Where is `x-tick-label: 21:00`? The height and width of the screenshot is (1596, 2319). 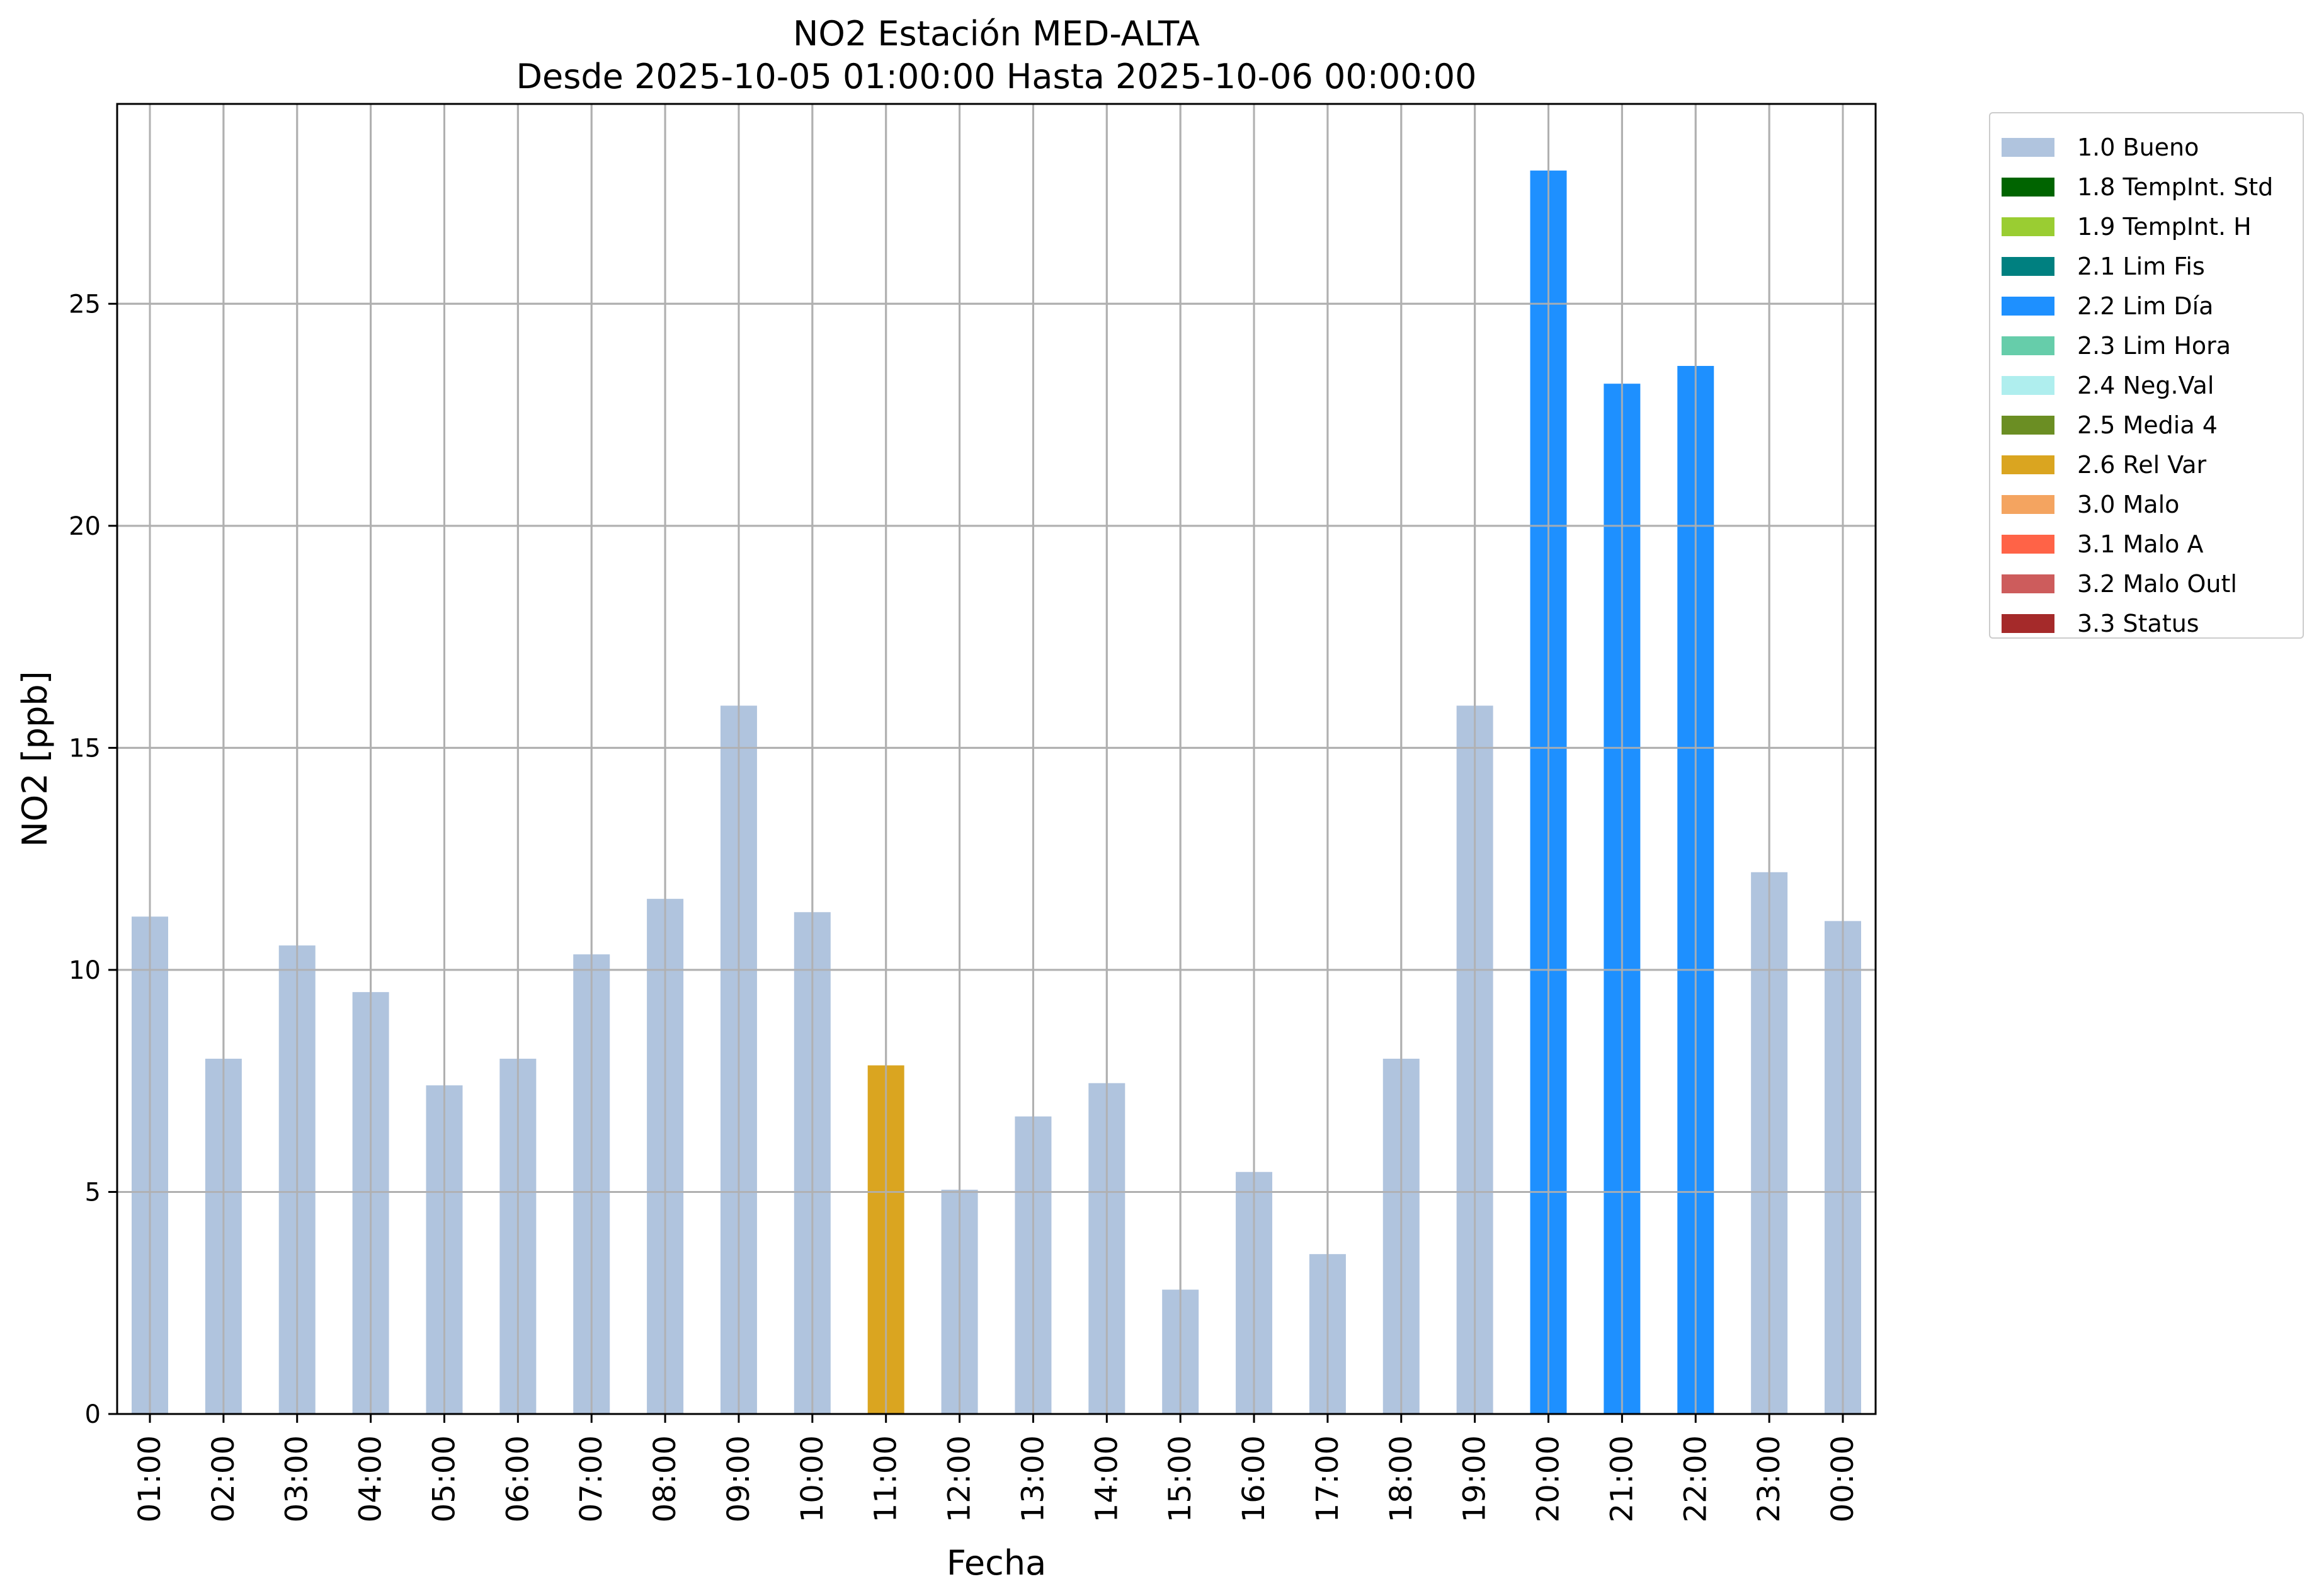
x-tick-label: 21:00 is located at coordinates (1621, 1478).